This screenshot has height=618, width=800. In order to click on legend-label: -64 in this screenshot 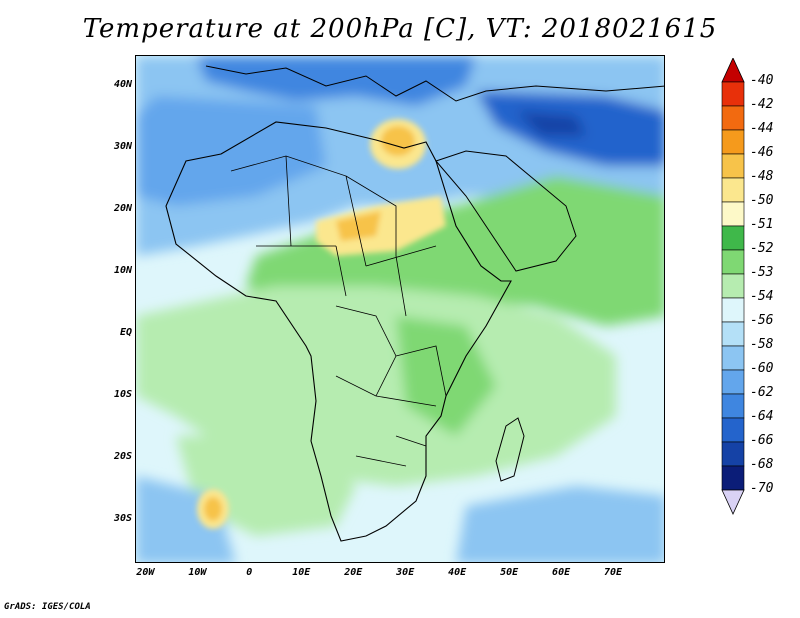, I will do `click(762, 416)`.